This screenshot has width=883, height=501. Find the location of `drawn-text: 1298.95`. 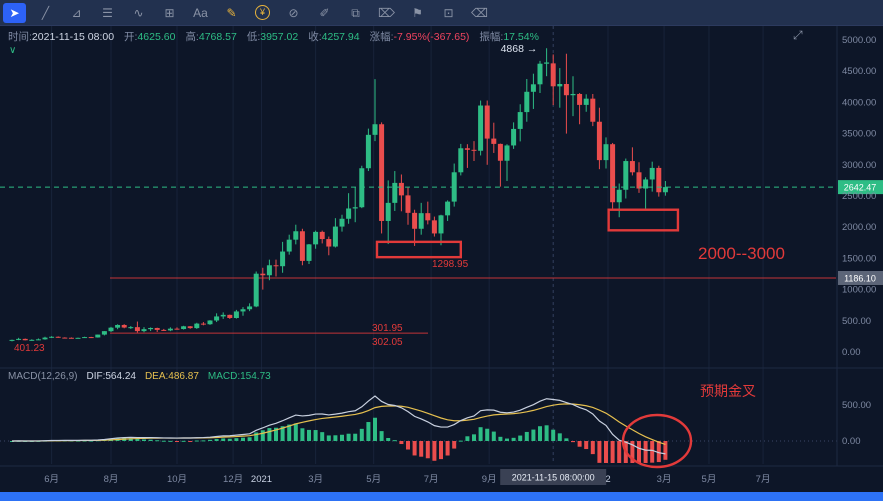

drawn-text: 1298.95 is located at coordinates (450, 264).